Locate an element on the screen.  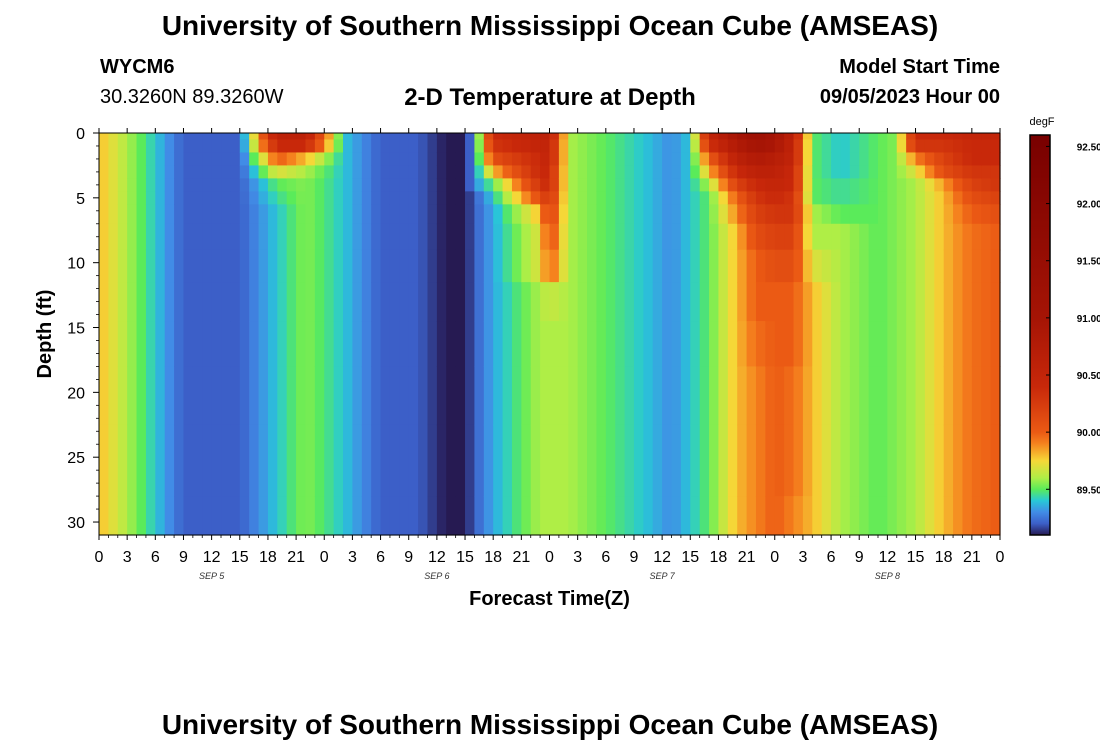
colorbar-tick-label: 91.500 is located at coordinates (1088, 262).